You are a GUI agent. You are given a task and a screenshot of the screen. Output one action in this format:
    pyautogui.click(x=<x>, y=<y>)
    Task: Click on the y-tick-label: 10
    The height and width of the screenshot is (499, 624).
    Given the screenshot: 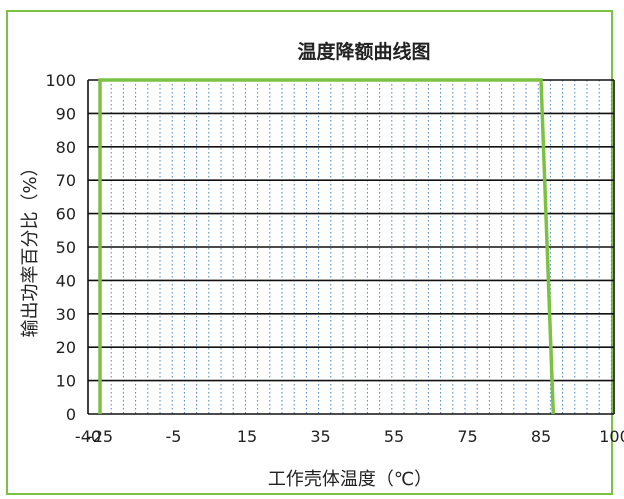 What is the action you would take?
    pyautogui.click(x=66, y=381)
    